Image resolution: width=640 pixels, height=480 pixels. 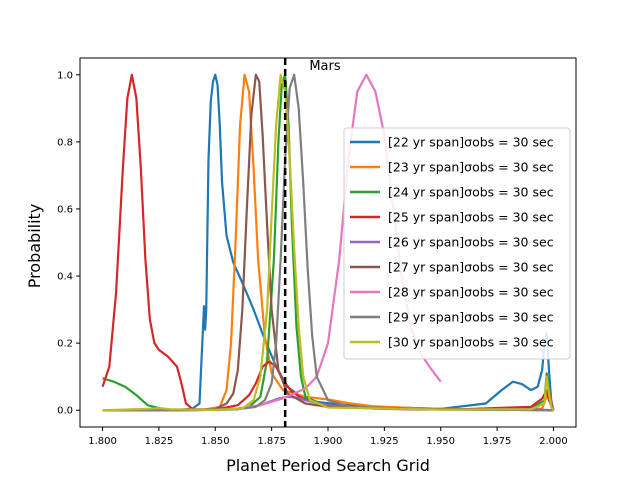 What do you see at coordinates (65, 411) in the screenshot?
I see `y-tick-label: 0.0` at bounding box center [65, 411].